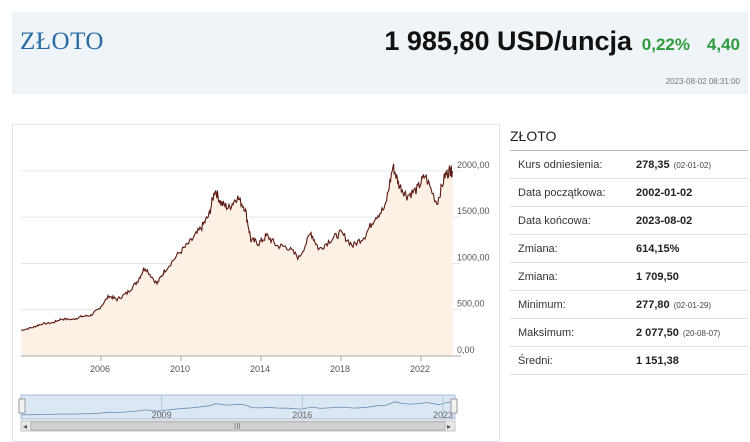  I want to click on stats-value: 1 709,50, so click(657, 277).